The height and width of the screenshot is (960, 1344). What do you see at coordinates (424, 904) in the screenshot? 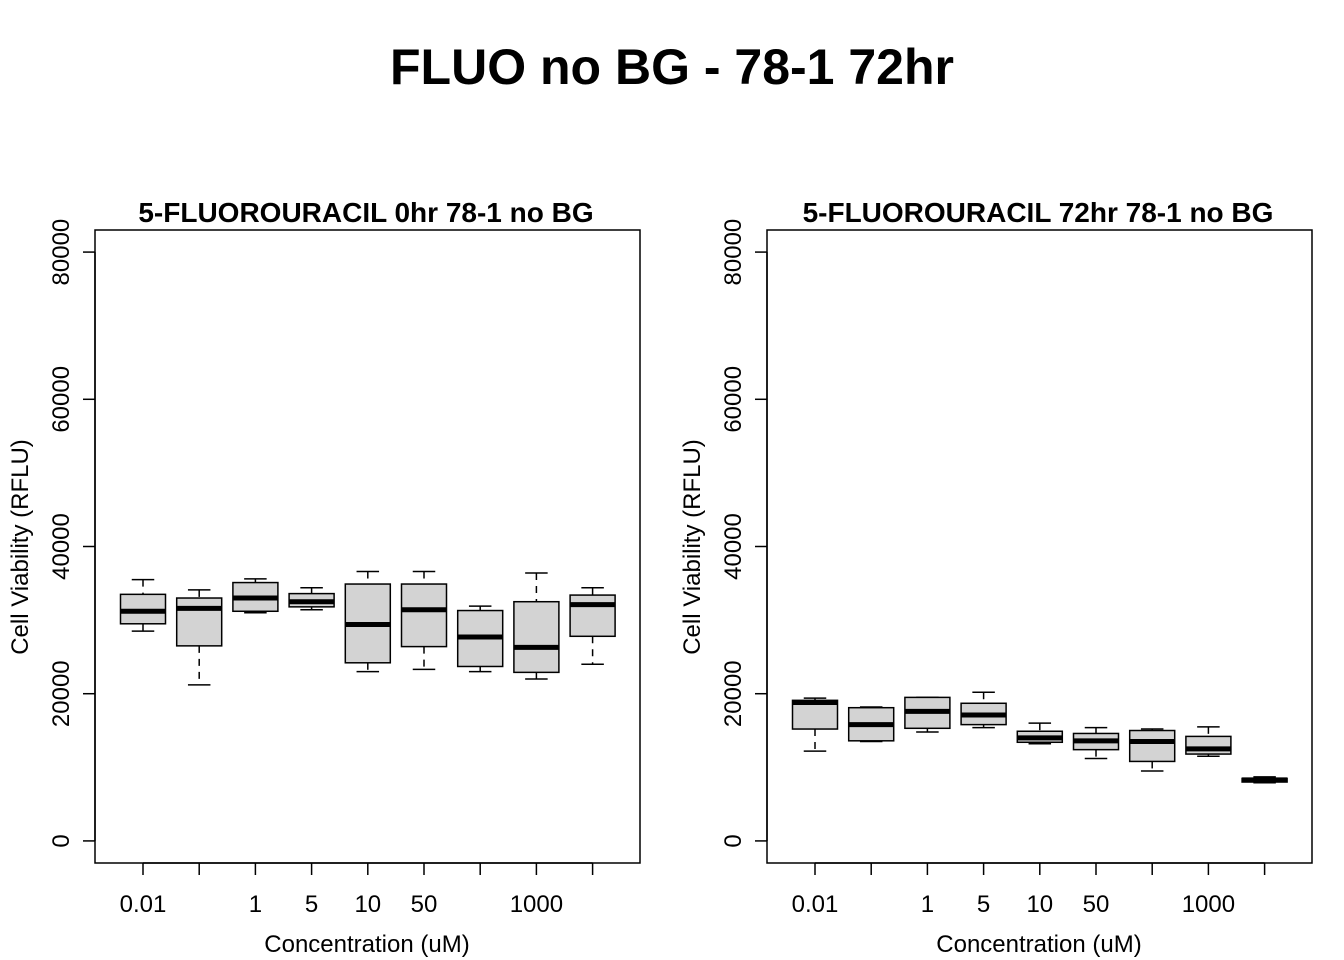
I see `panel-left-x-tick-label: 50` at bounding box center [424, 904].